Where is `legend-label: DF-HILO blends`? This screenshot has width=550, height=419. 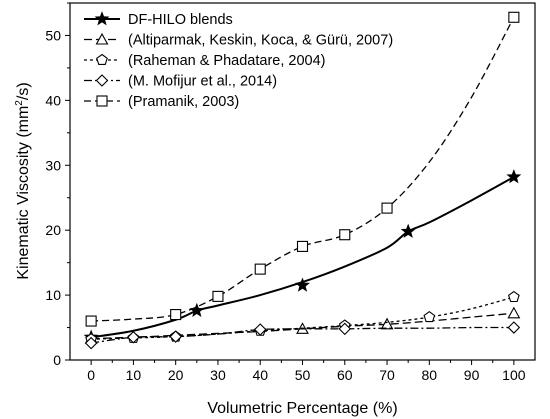
legend-label: DF-HILO blends is located at coordinates (180, 20).